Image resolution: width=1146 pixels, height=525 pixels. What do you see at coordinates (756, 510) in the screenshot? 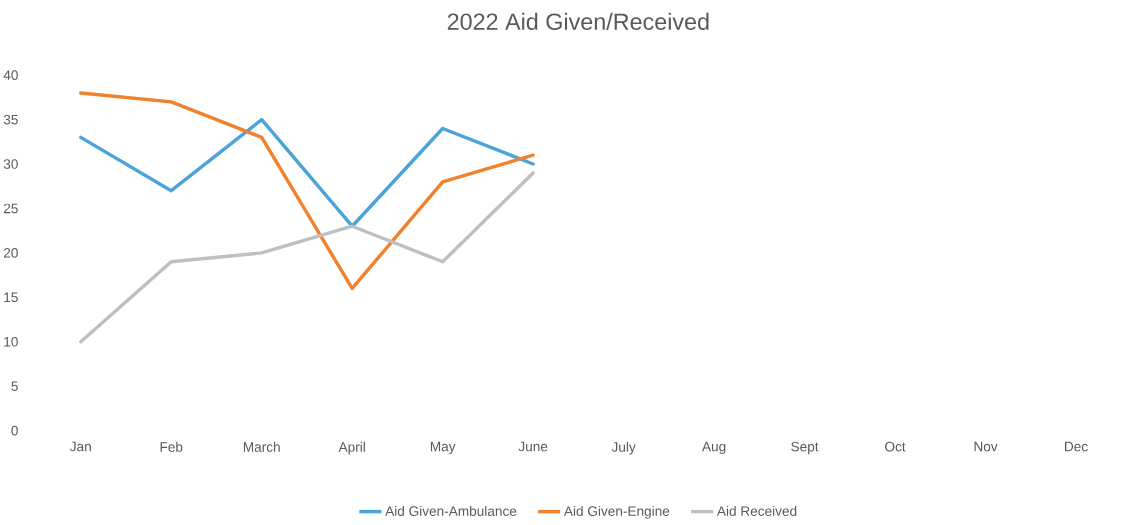
I see `legend-label: Aid Received` at bounding box center [756, 510].